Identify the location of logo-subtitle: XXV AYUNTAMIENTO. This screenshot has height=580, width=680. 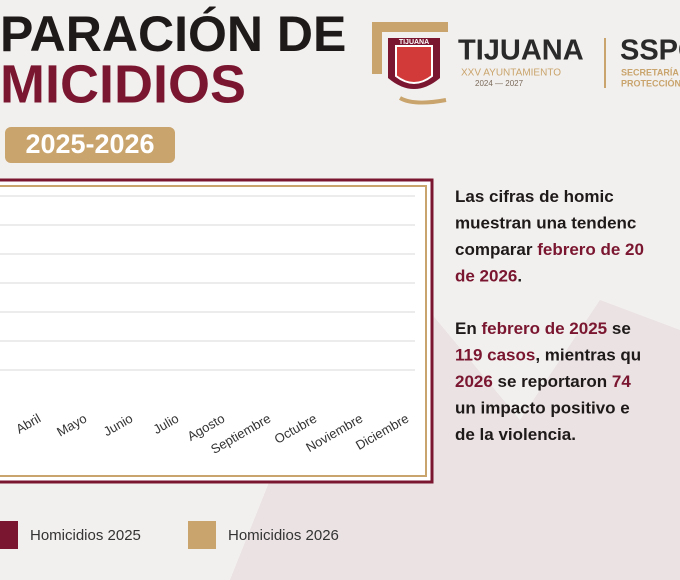
(511, 73).